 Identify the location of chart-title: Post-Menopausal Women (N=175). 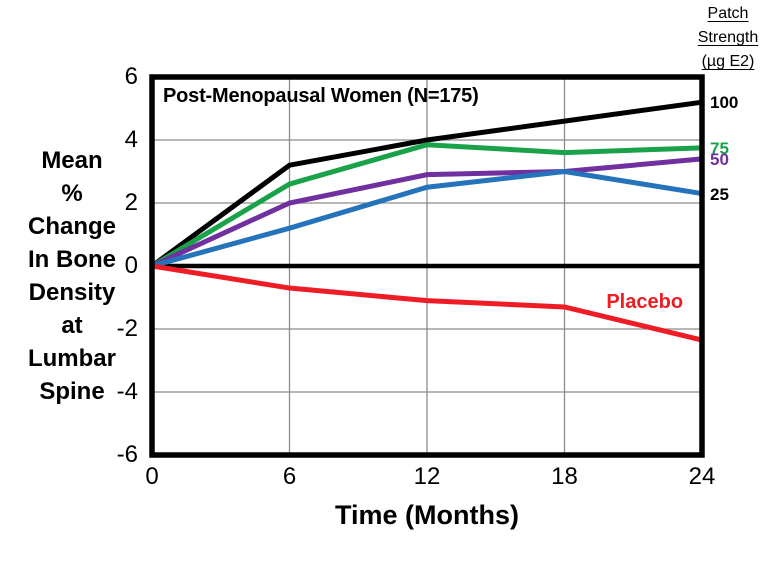
(321, 96).